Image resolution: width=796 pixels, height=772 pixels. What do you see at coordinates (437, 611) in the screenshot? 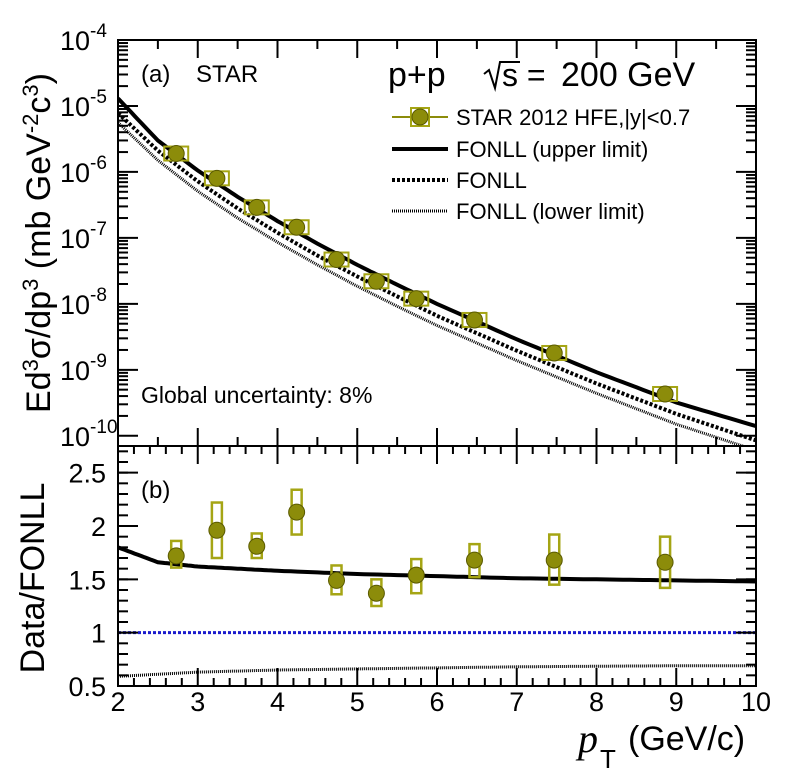
I see `ratio-curves` at bounding box center [437, 611].